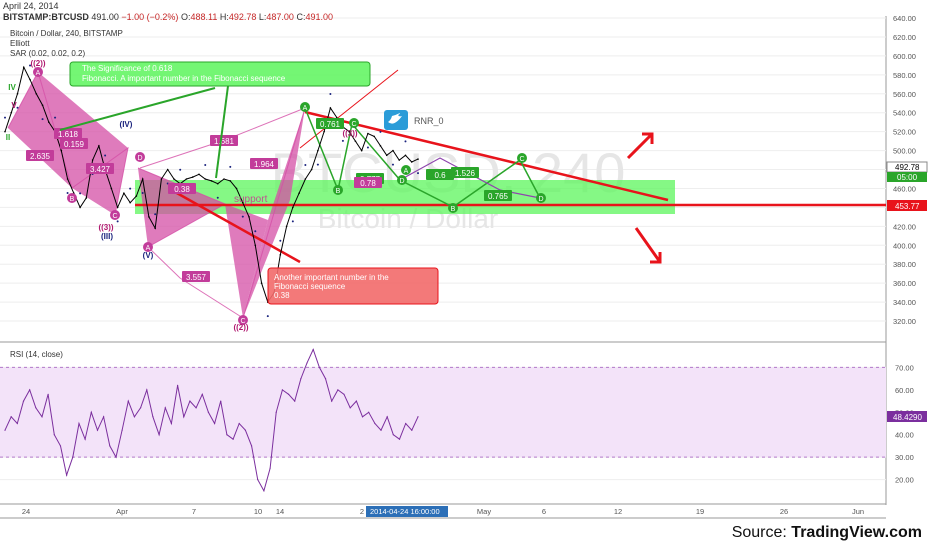 The height and width of the screenshot is (550, 932). I want to click on note-green-line1: The Significance of 0.618, so click(127, 68).